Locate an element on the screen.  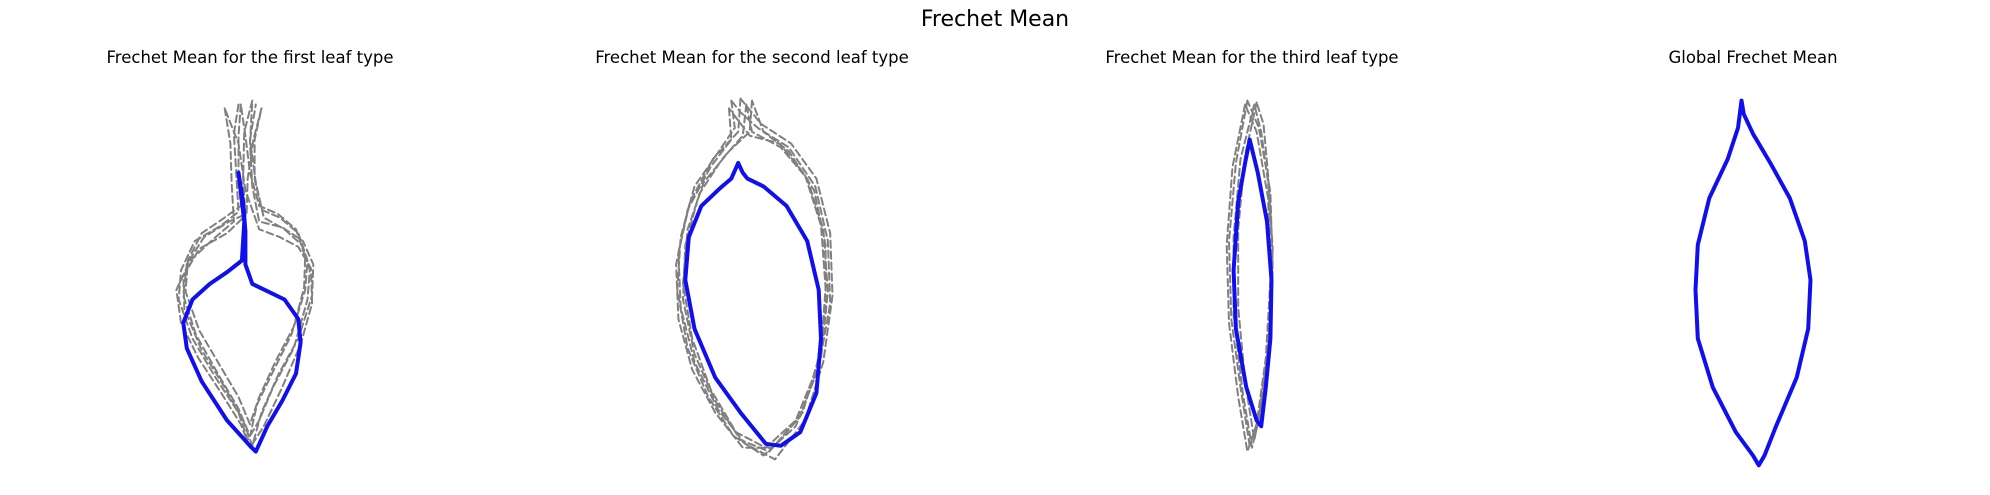
chart-panel-1: Frechet Mean for the first leaf type is located at coordinates (250, 251).